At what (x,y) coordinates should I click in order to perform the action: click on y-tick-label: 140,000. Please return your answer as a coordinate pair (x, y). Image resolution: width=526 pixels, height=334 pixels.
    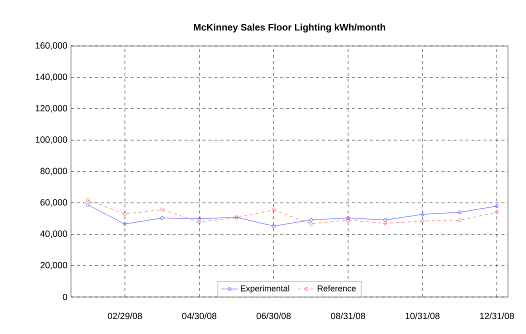
    Looking at the image, I should click on (52, 78).